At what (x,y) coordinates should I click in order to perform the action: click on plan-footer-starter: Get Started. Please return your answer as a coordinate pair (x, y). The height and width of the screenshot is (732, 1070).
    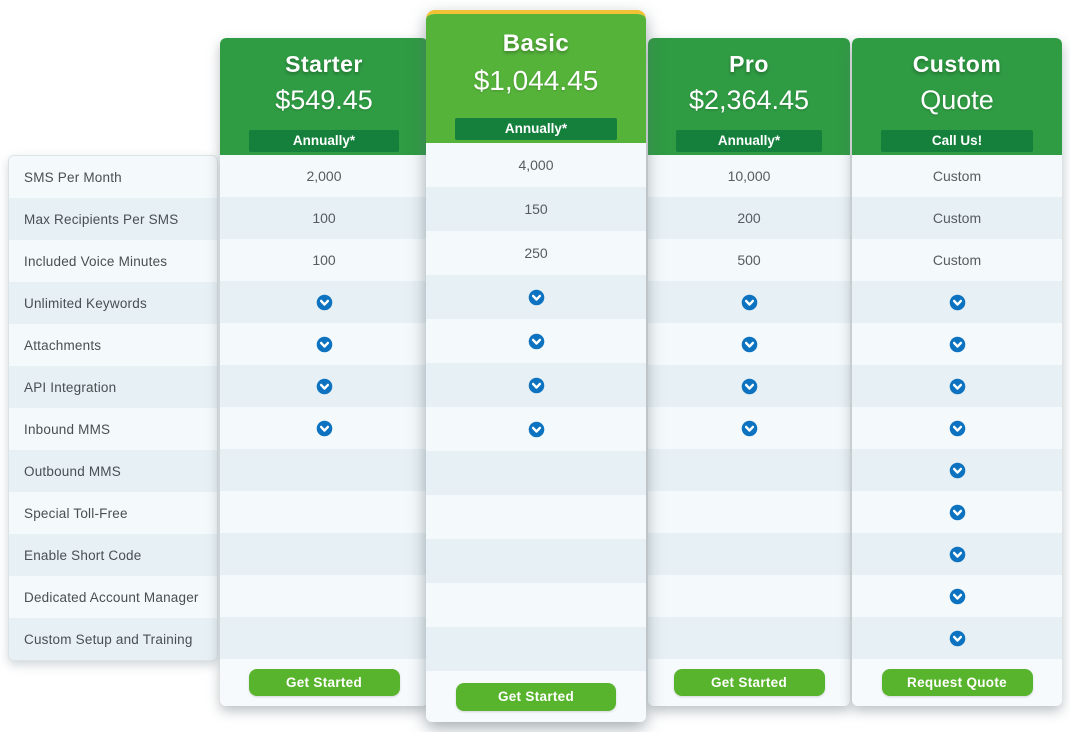
    Looking at the image, I should click on (324, 682).